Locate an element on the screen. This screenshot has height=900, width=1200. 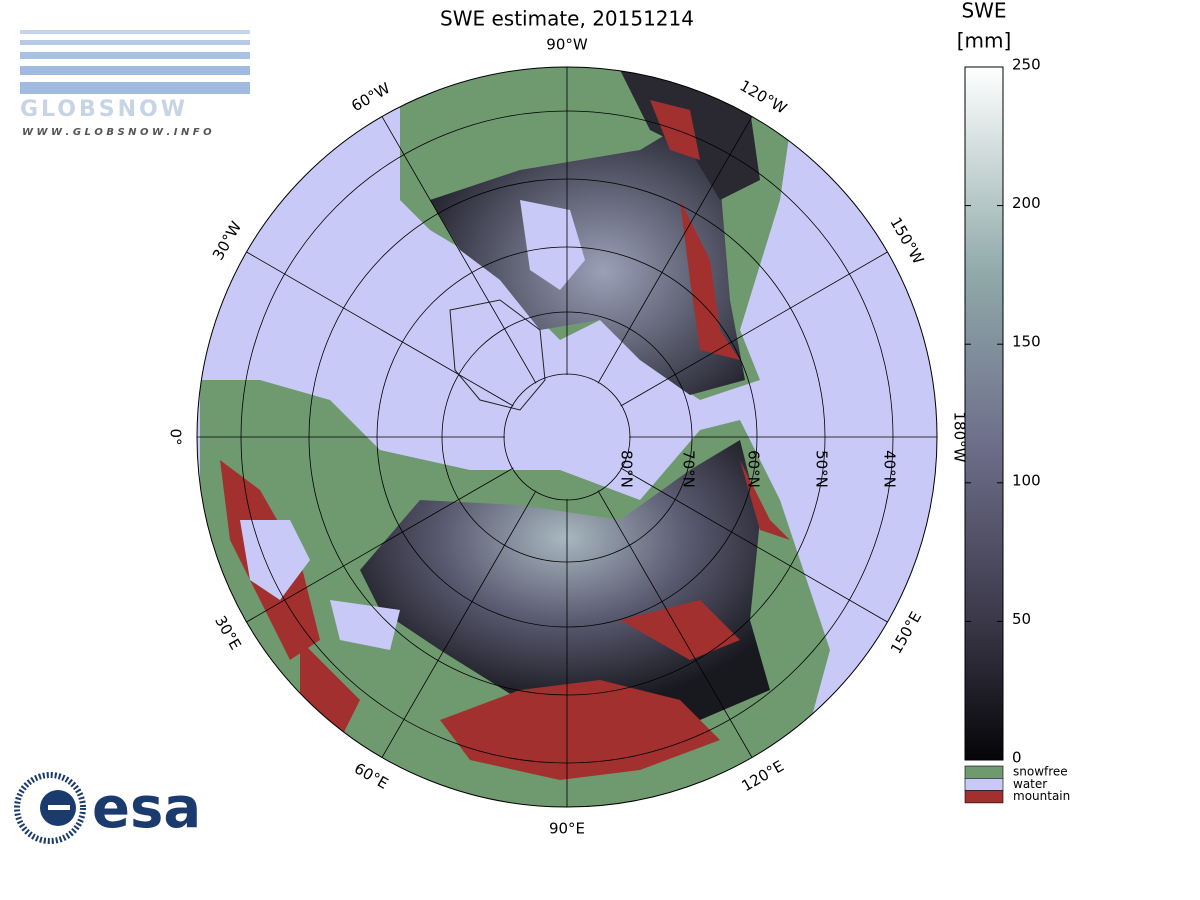
longitude-label: 90°W is located at coordinates (567, 45).